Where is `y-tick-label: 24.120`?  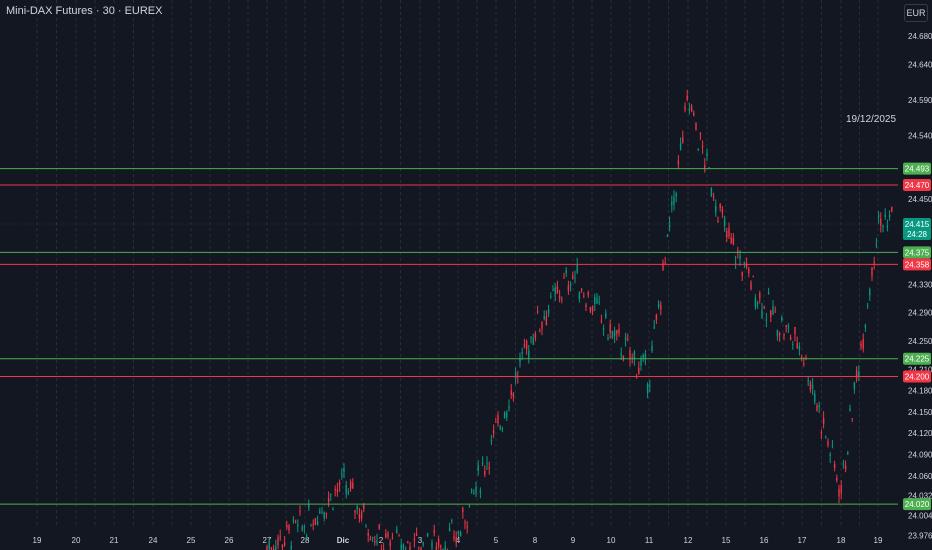 y-tick-label: 24.120 is located at coordinates (920, 433).